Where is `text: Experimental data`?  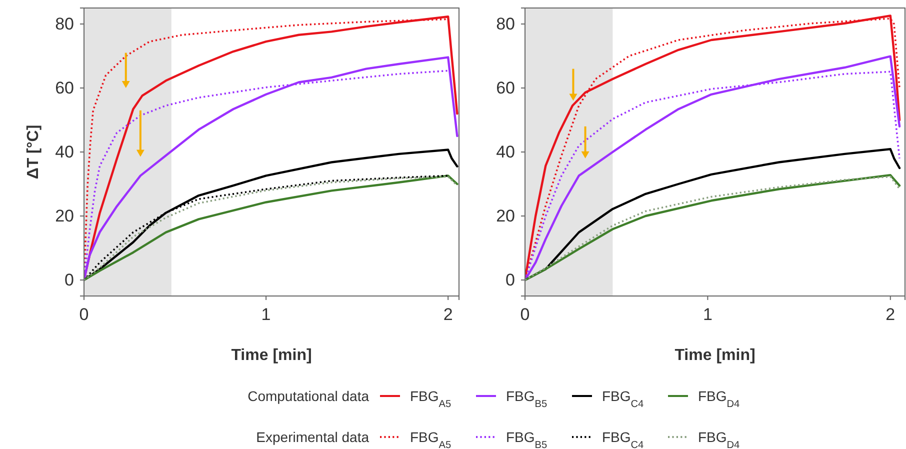
text: Experimental data is located at coordinates (313, 437).